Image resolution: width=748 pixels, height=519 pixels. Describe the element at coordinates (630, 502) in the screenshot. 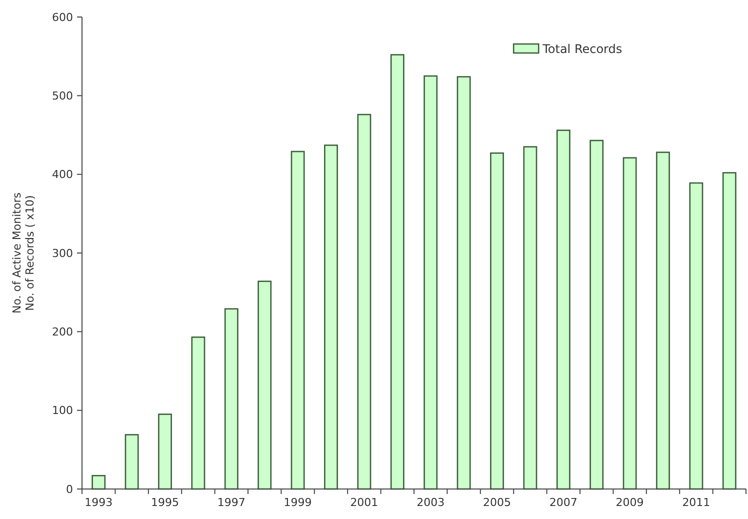

I see `x-tick-label: 2009` at that location.